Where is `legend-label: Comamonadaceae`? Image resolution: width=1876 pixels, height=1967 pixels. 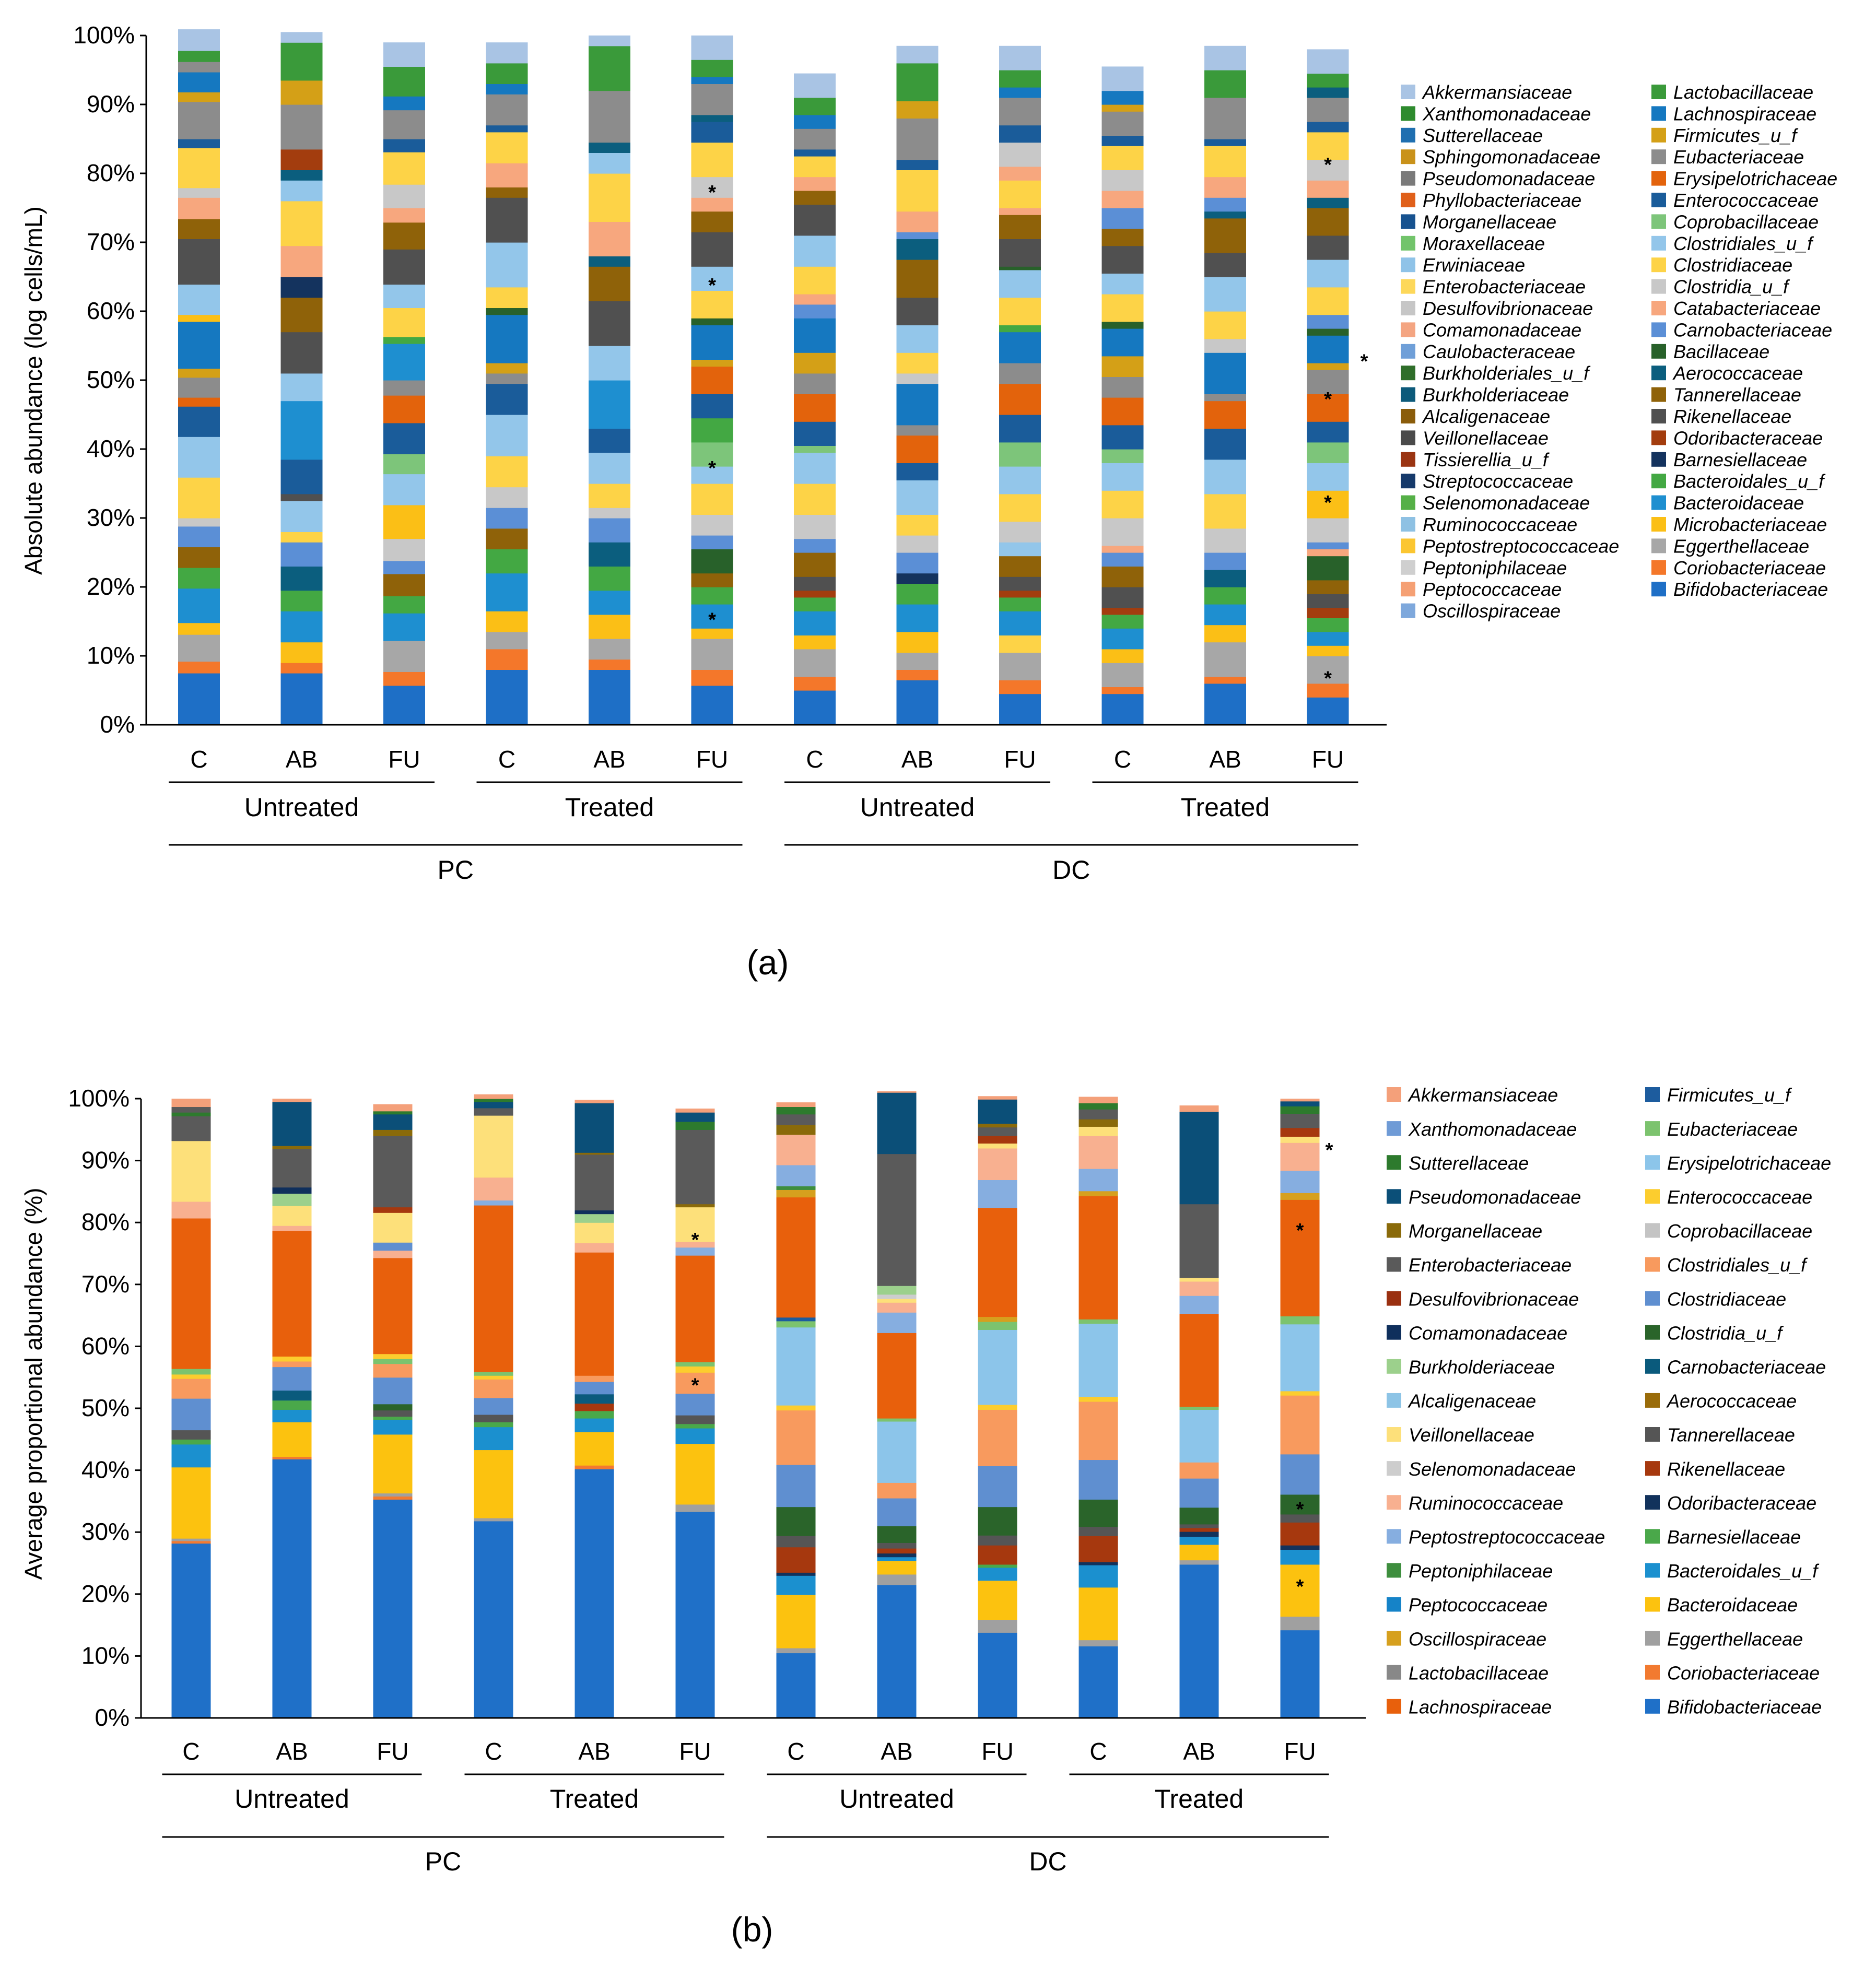
legend-label: Comamonadaceae is located at coordinates (1502, 329).